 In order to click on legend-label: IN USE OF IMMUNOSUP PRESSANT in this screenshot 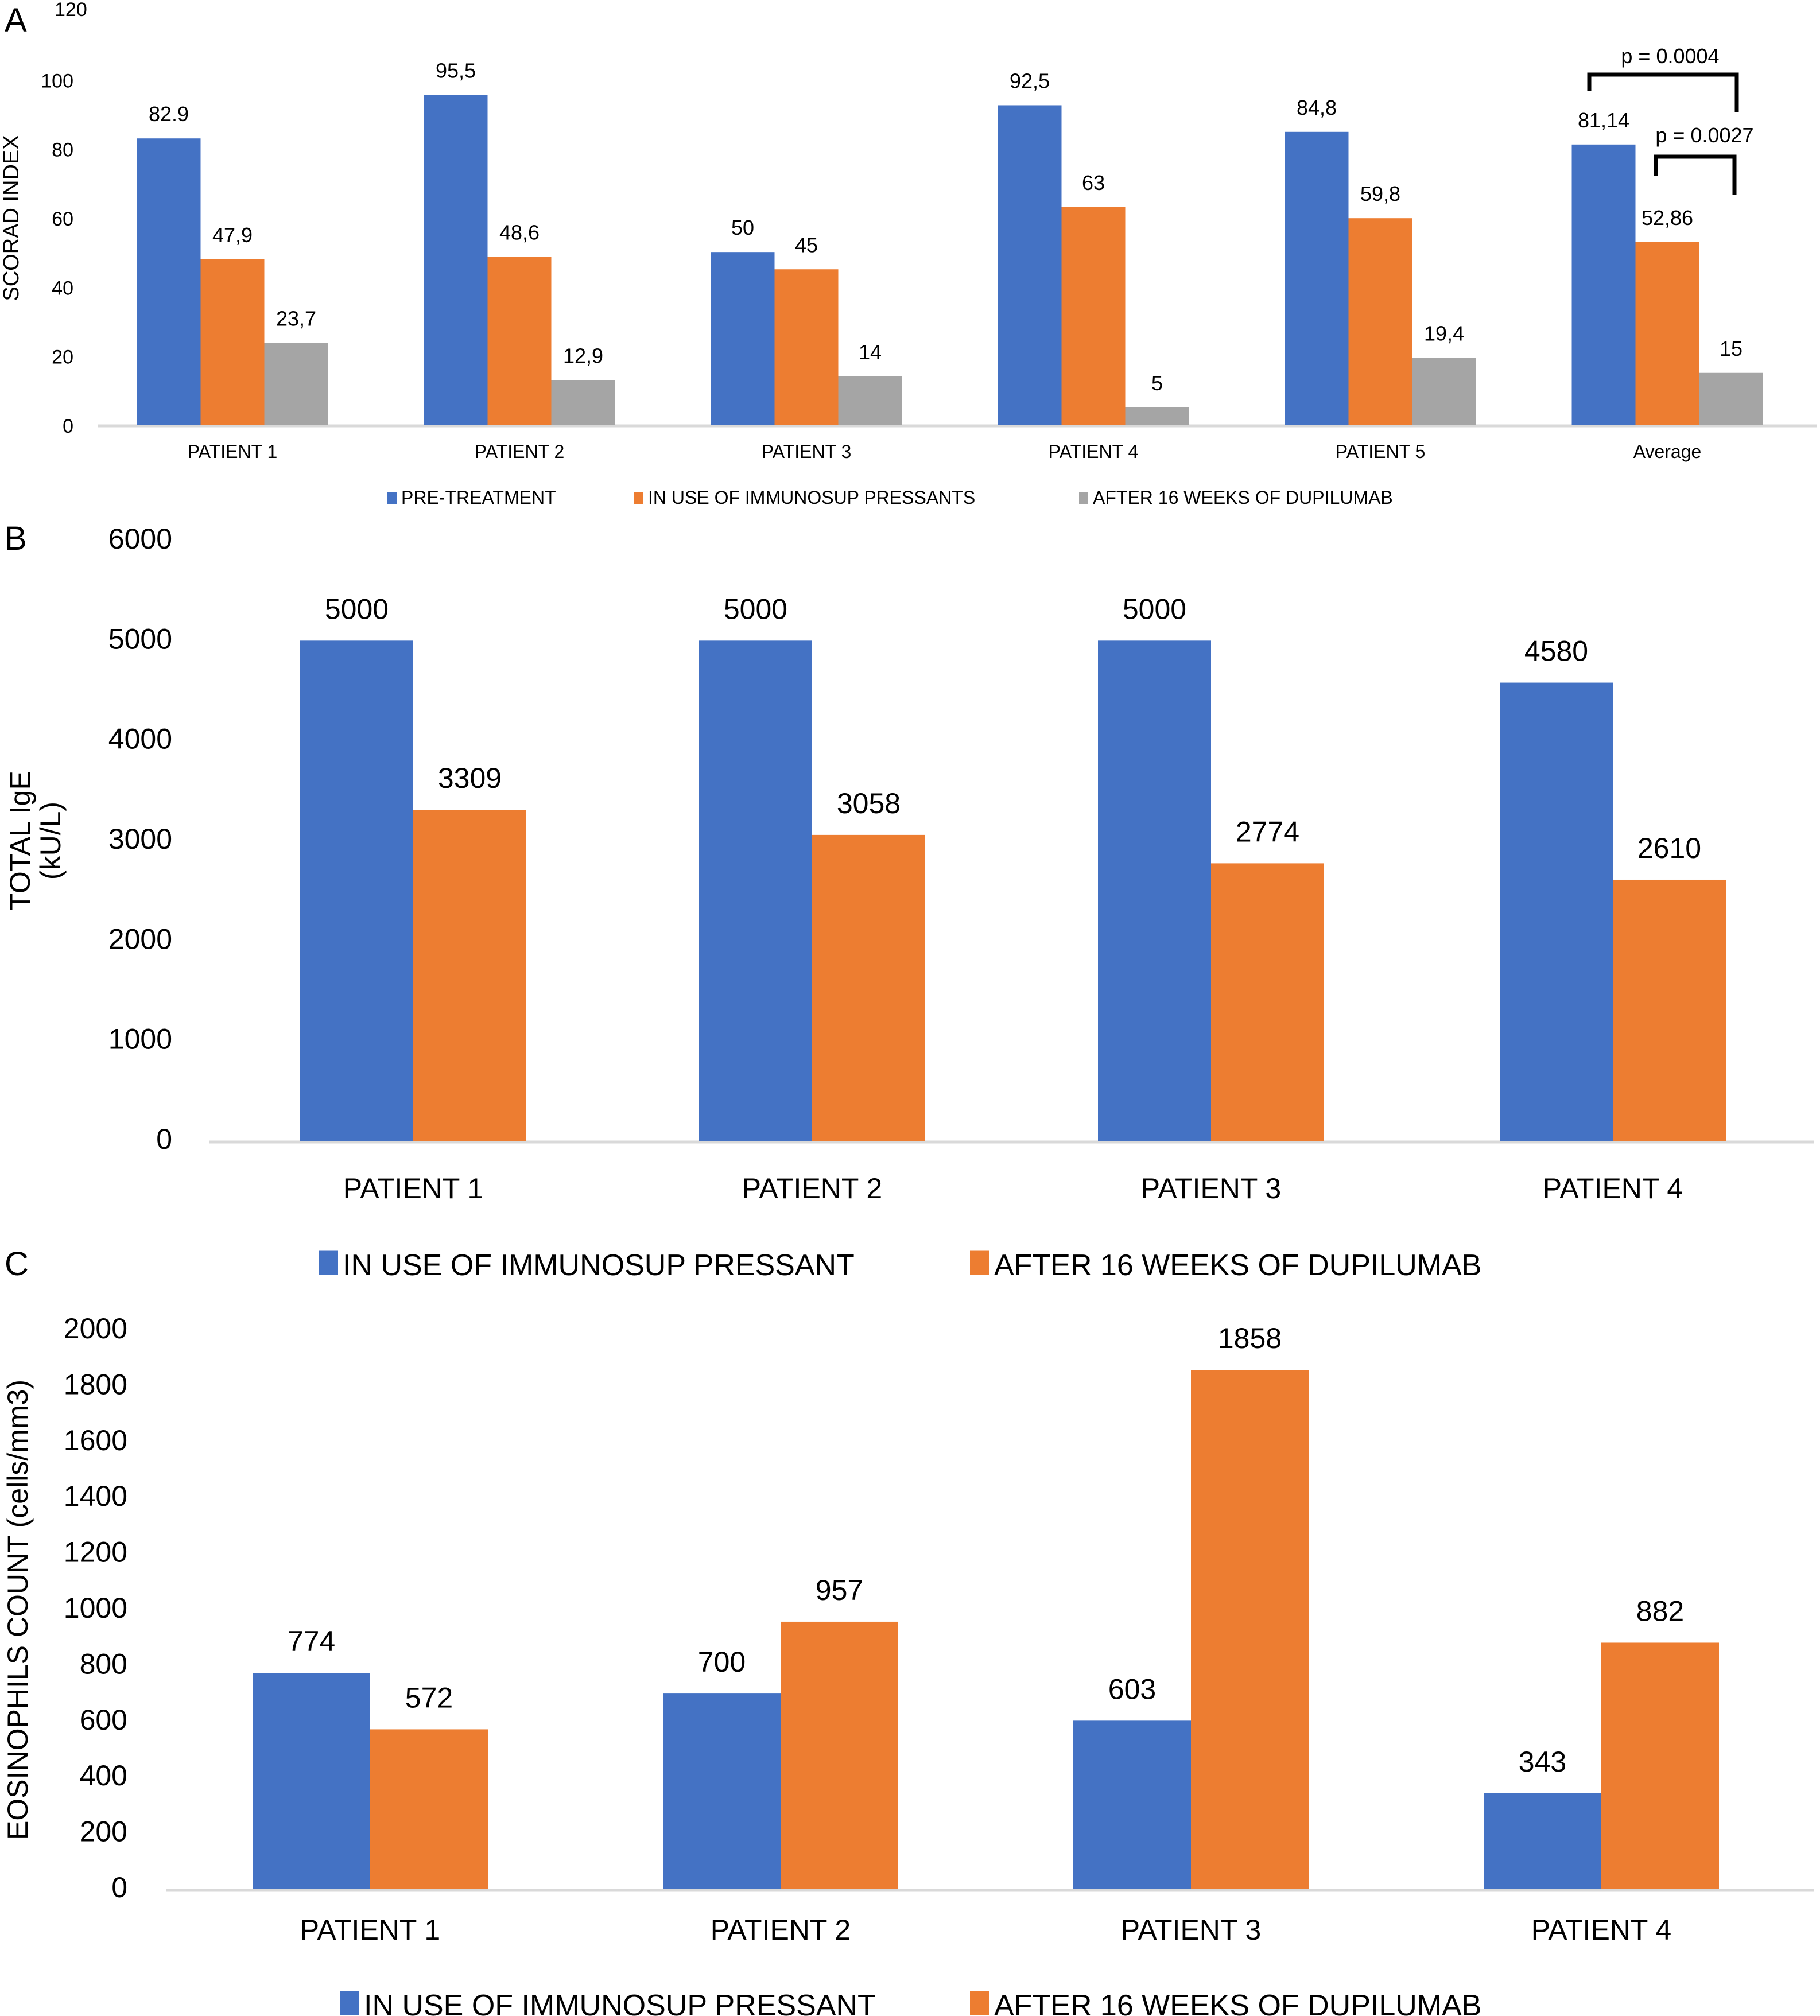, I will do `click(599, 1265)`.